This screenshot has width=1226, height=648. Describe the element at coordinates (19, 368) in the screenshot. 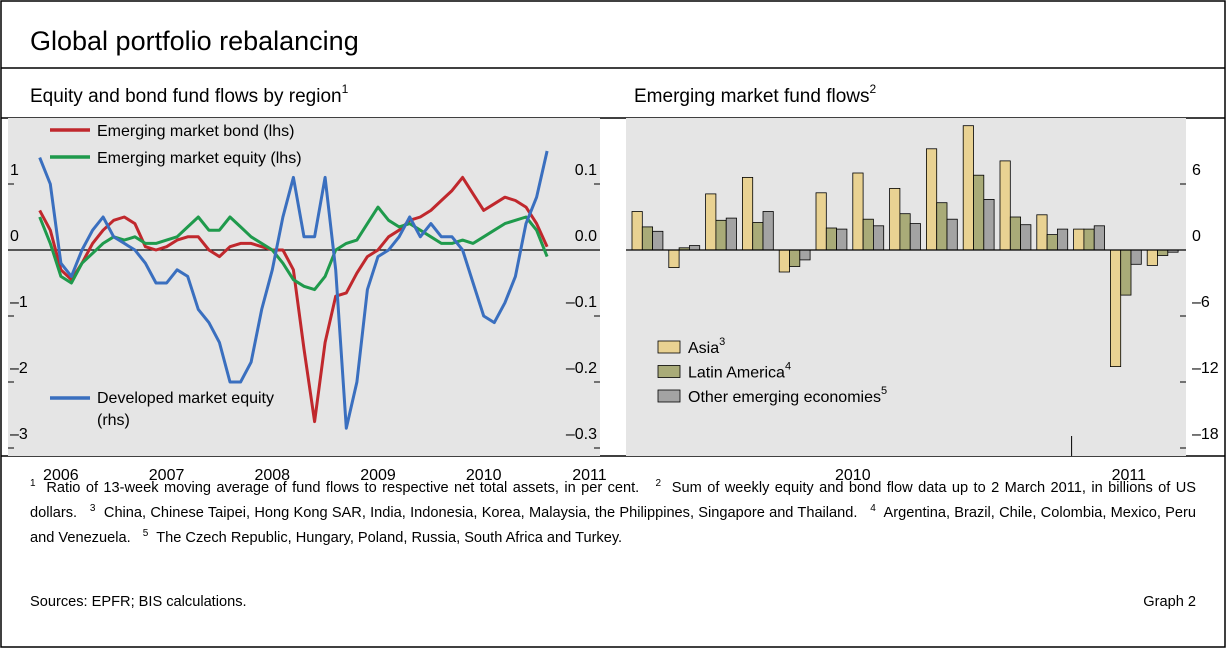

I see `y-tick-label: –2` at that location.